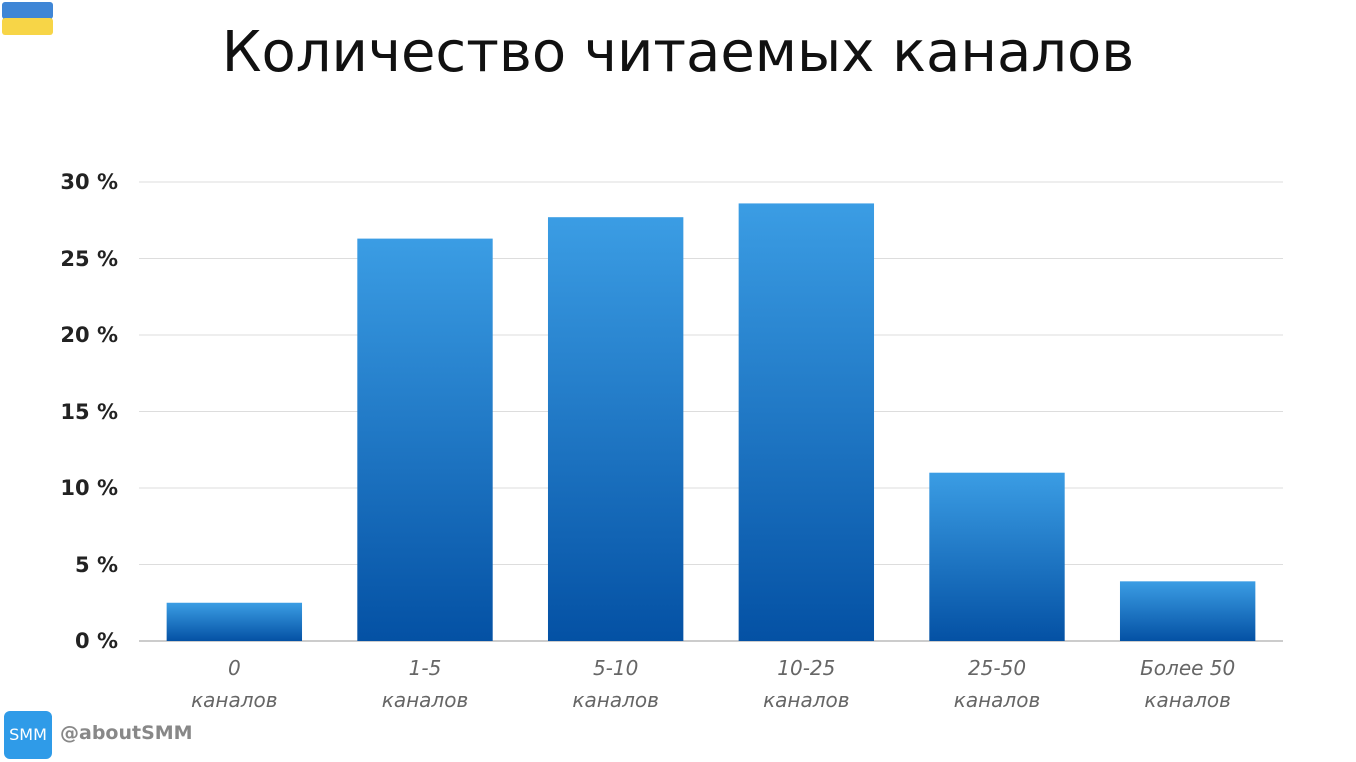  Describe the element at coordinates (806, 684) in the screenshot. I see `x-tick-label: 10-25 каналов` at that location.